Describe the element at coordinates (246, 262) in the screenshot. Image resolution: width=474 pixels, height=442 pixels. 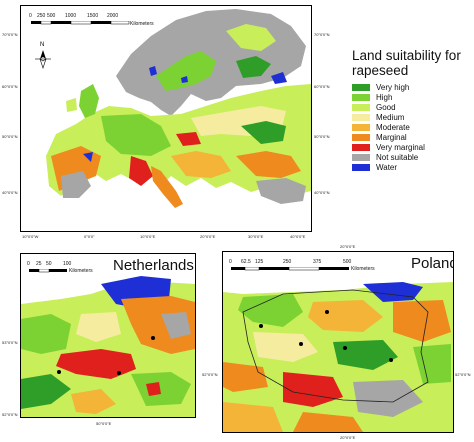
I see `scale-tick: 62.5` at that location.